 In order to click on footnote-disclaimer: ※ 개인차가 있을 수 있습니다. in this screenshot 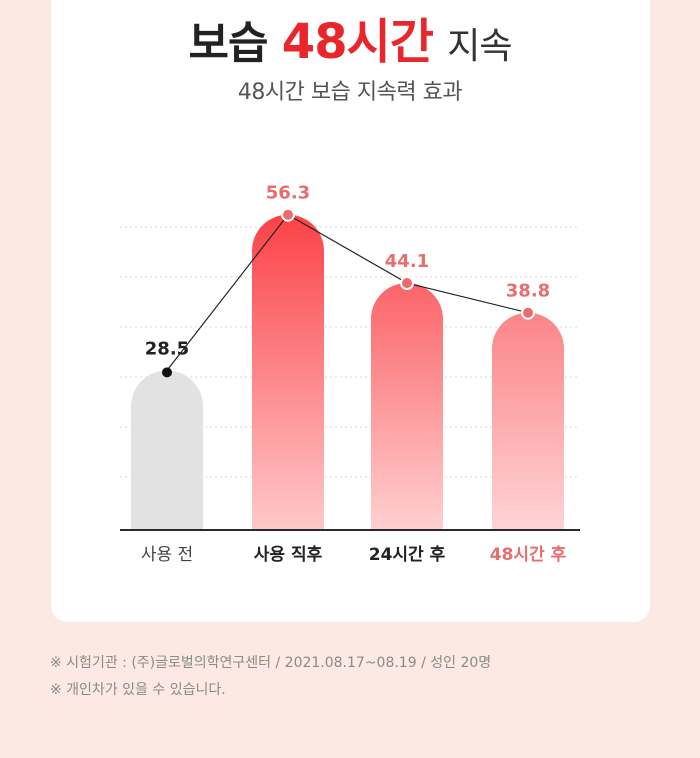, I will do `click(138, 690)`.